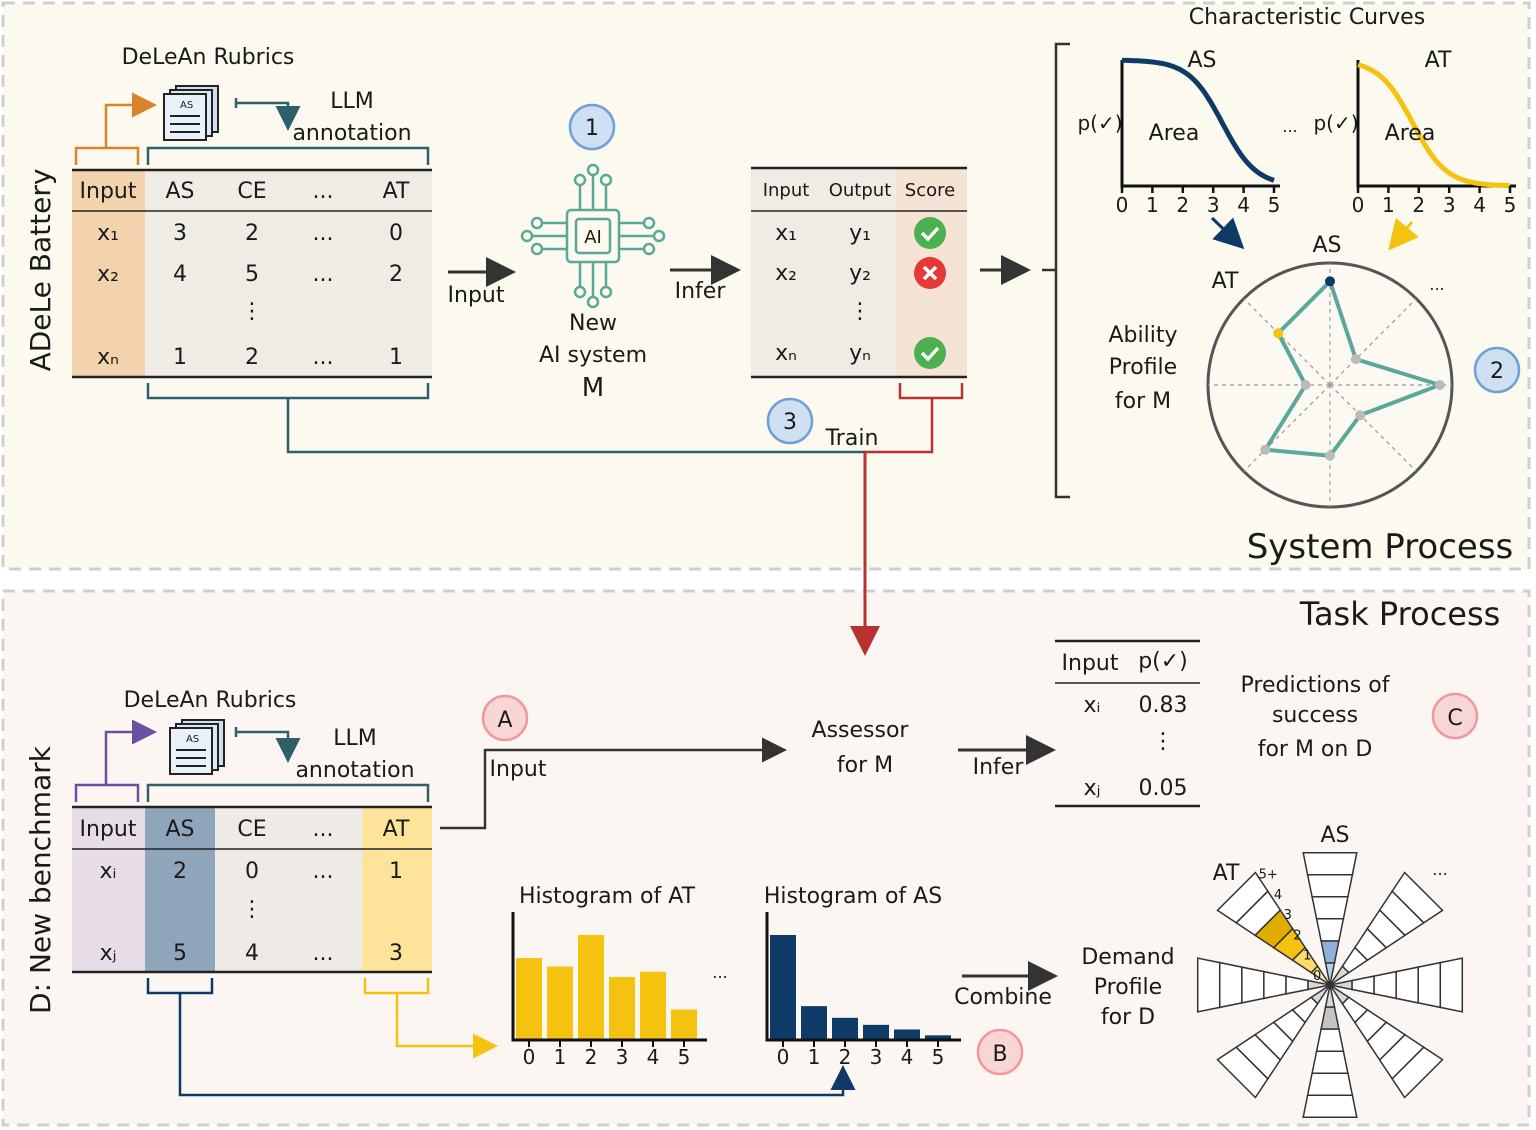  What do you see at coordinates (504, 720) in the screenshot?
I see `svg-text: A` at bounding box center [504, 720].